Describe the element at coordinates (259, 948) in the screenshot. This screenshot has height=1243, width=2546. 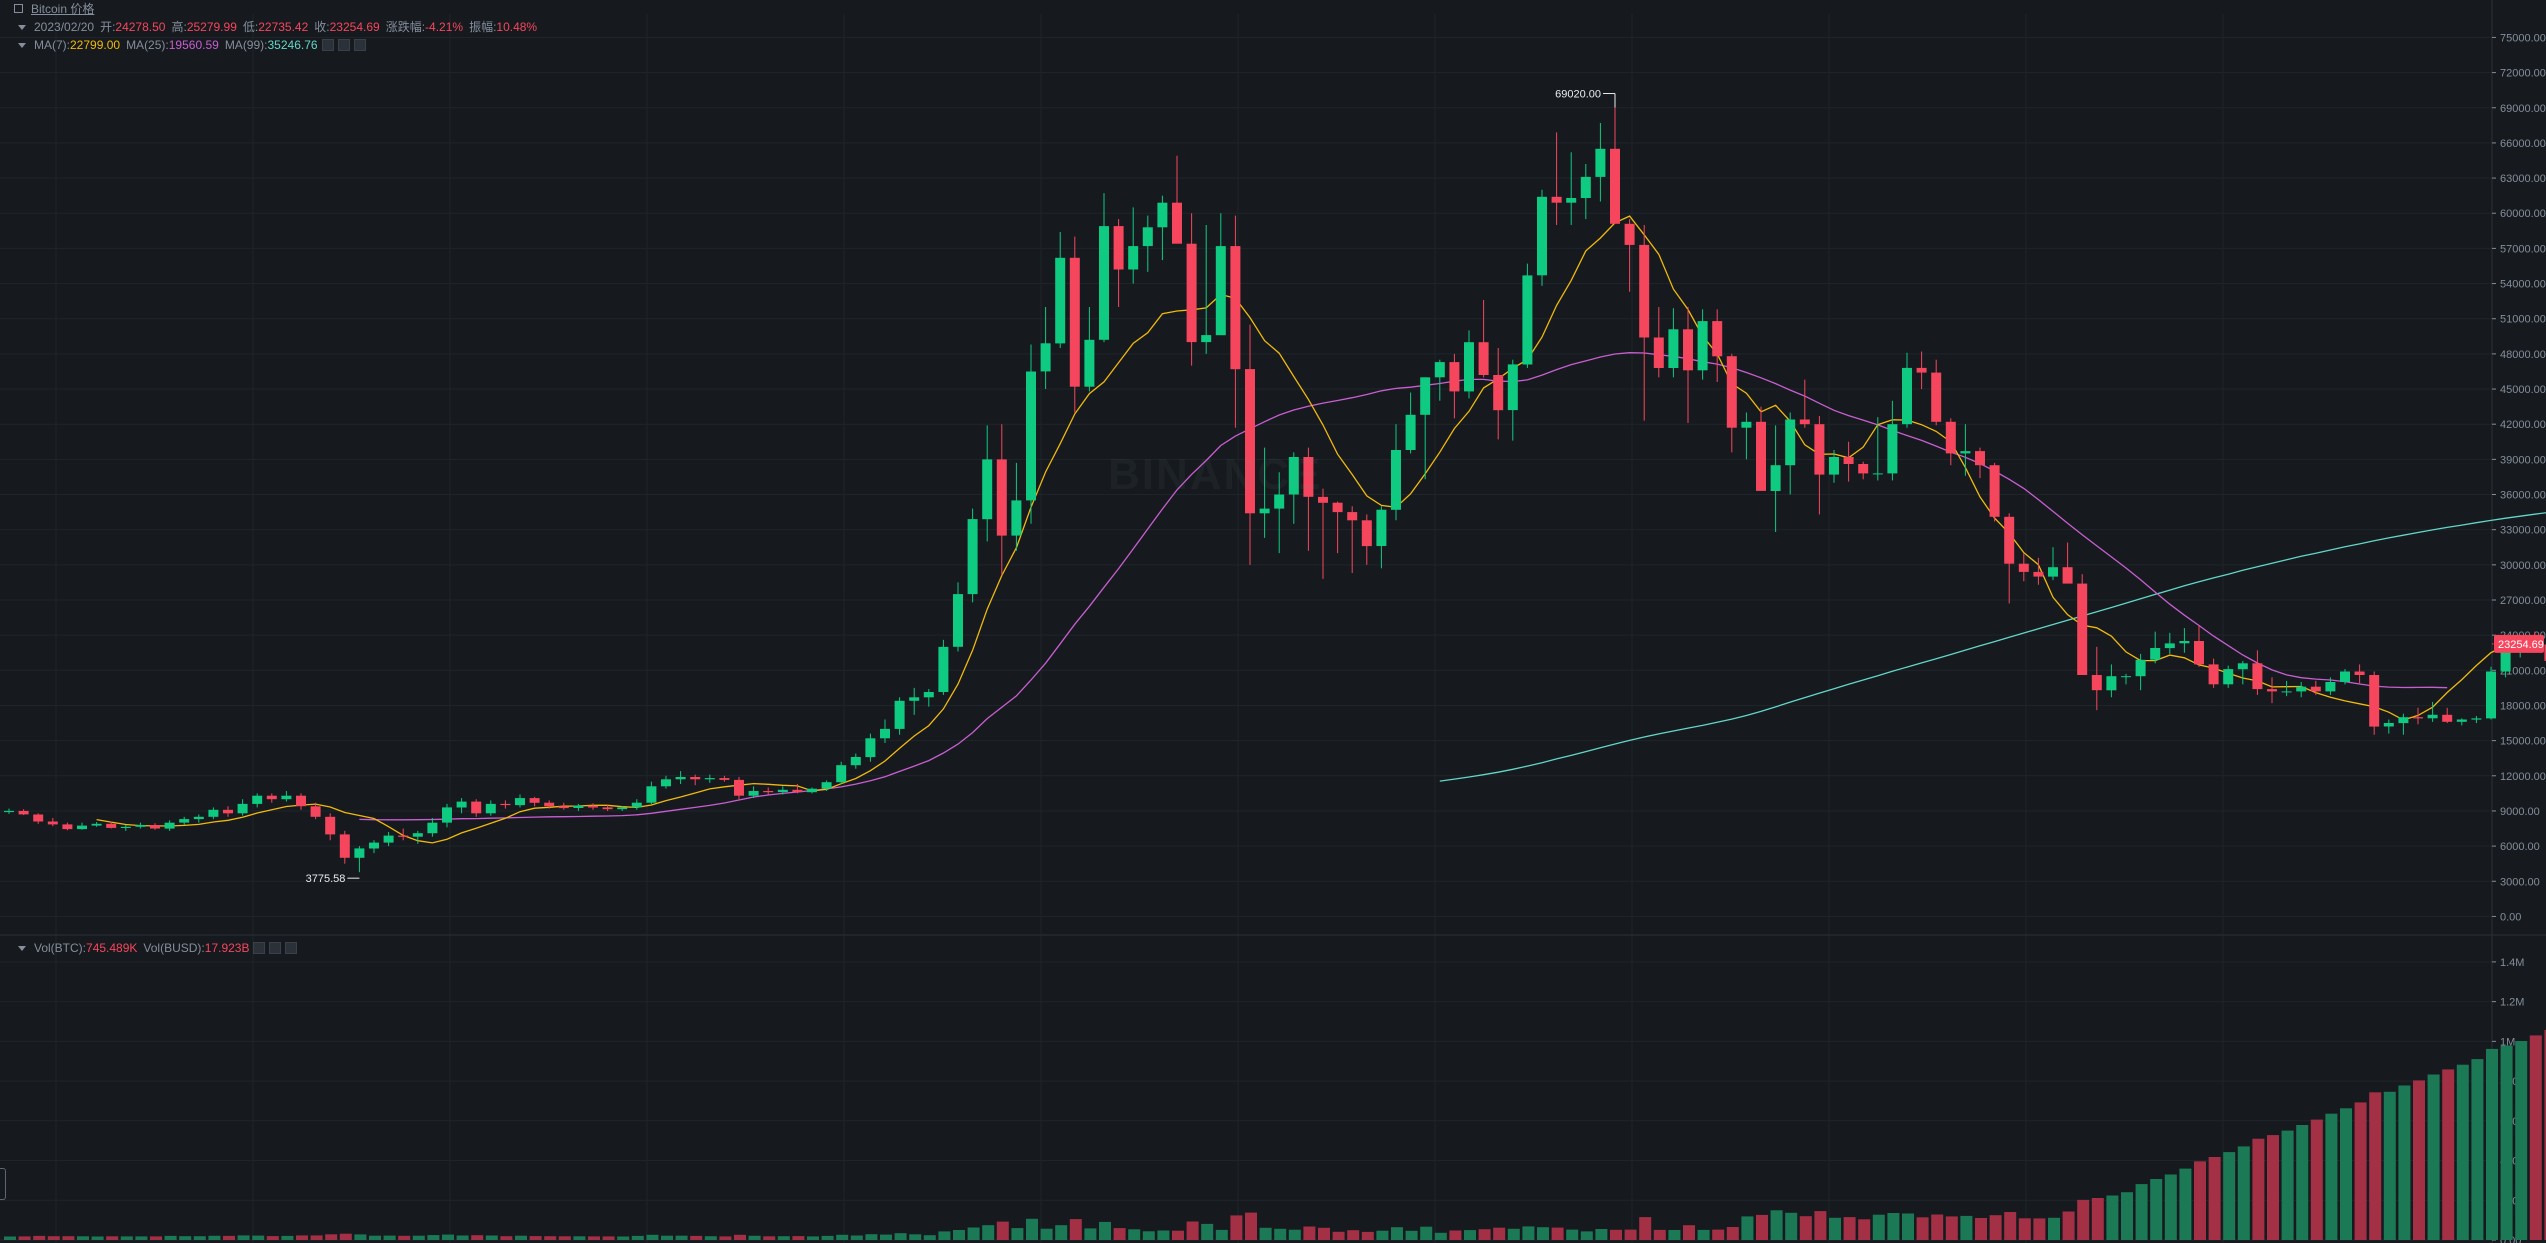
I see `vol-visibility-toggle-icon` at that location.